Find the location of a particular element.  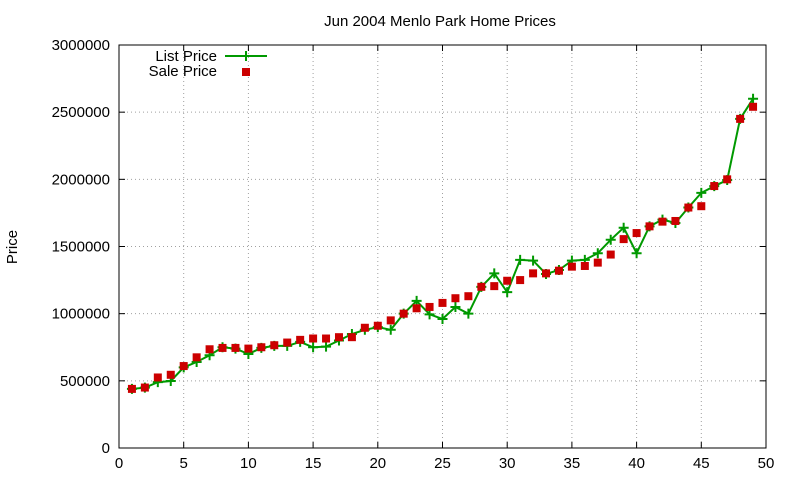

x-tick-label: 30 is located at coordinates (507, 463).